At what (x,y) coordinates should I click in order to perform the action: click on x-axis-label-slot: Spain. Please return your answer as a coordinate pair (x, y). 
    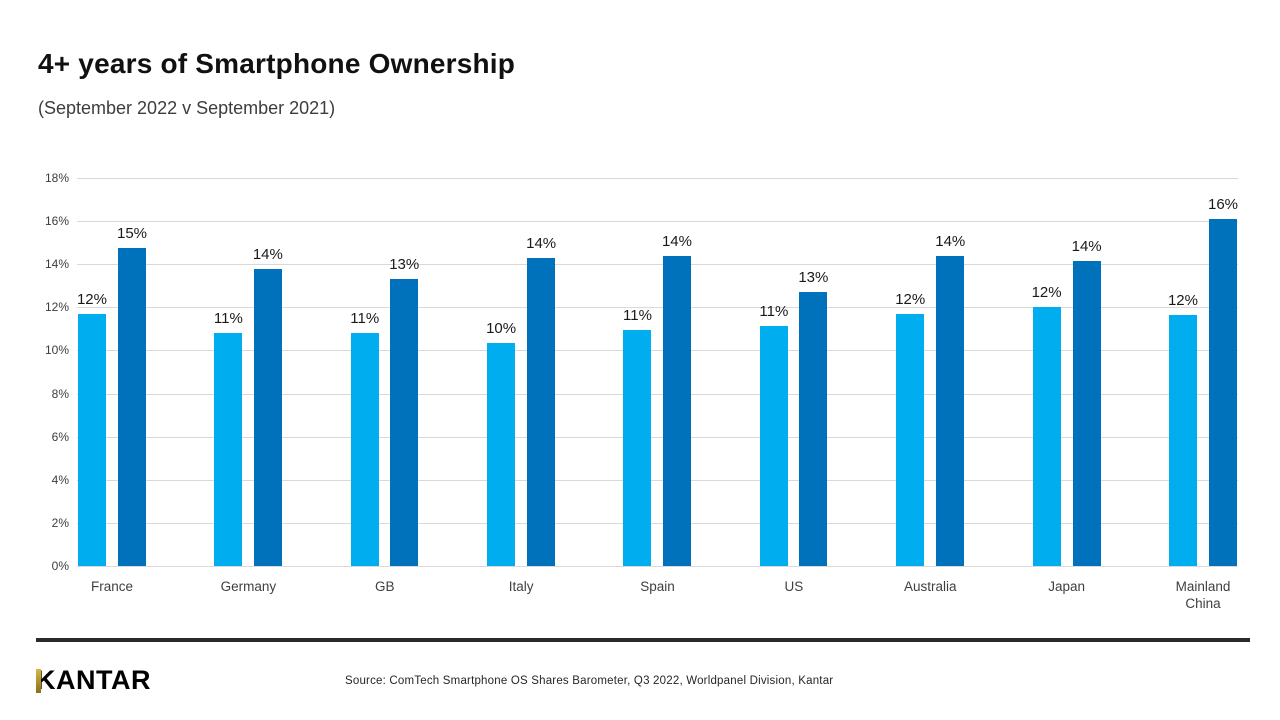
    Looking at the image, I should click on (658, 598).